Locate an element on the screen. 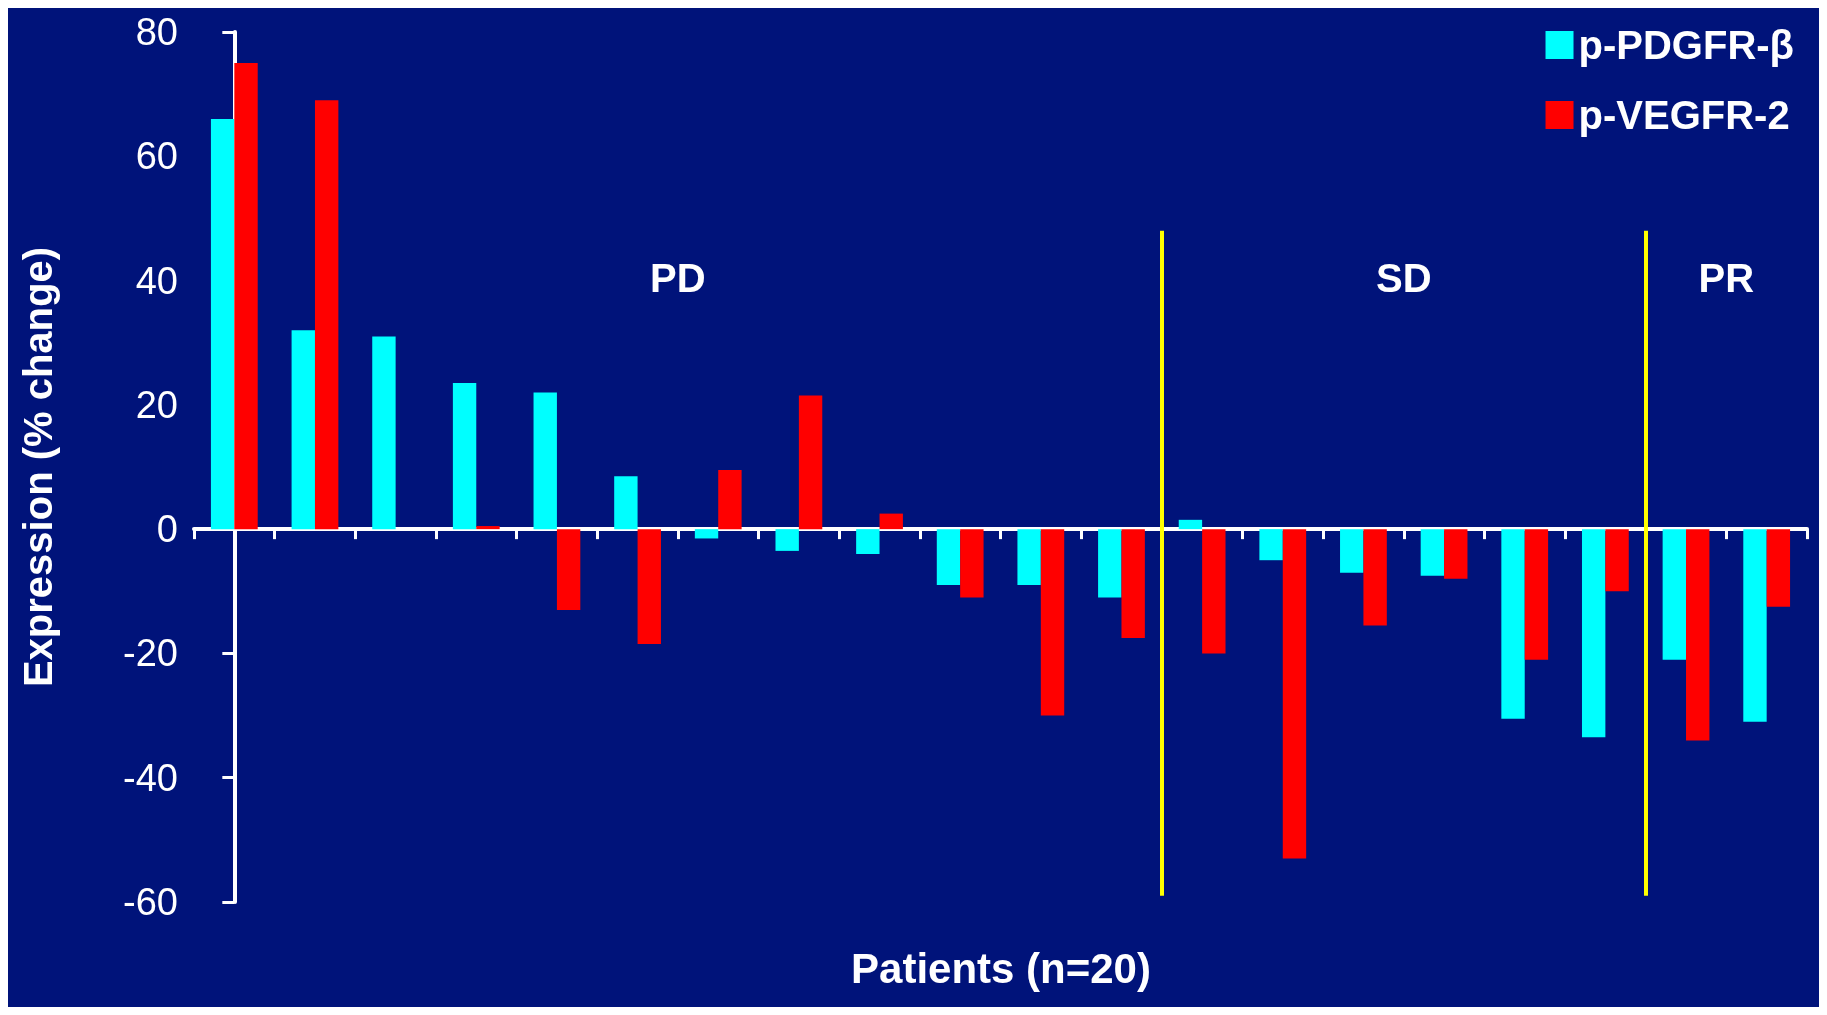 This screenshot has width=1827, height=1015. annotation: PD is located at coordinates (678, 278).